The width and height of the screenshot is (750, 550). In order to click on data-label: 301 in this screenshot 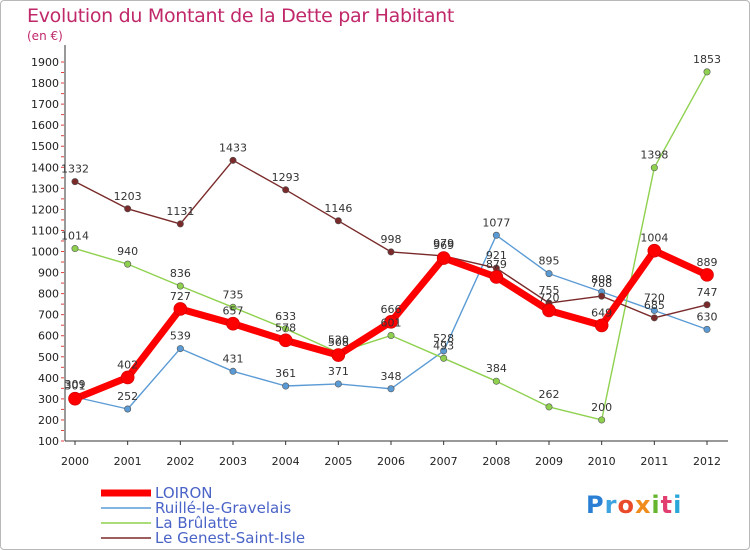, I will do `click(75, 386)`.